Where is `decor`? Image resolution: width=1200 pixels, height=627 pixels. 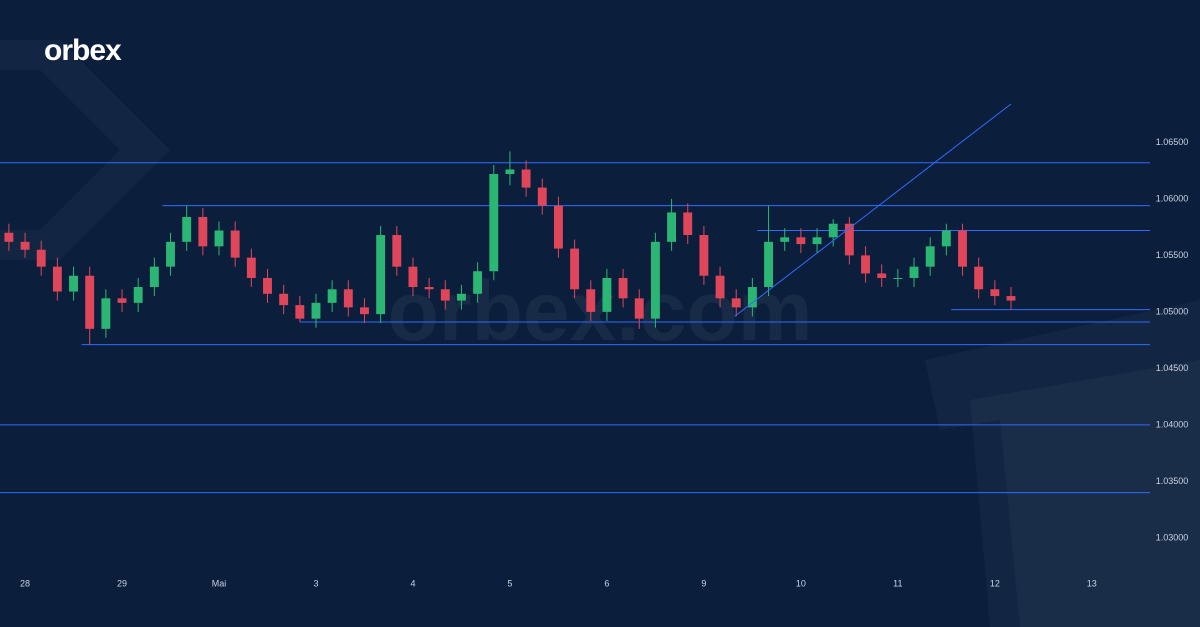 decor is located at coordinates (1085, 493).